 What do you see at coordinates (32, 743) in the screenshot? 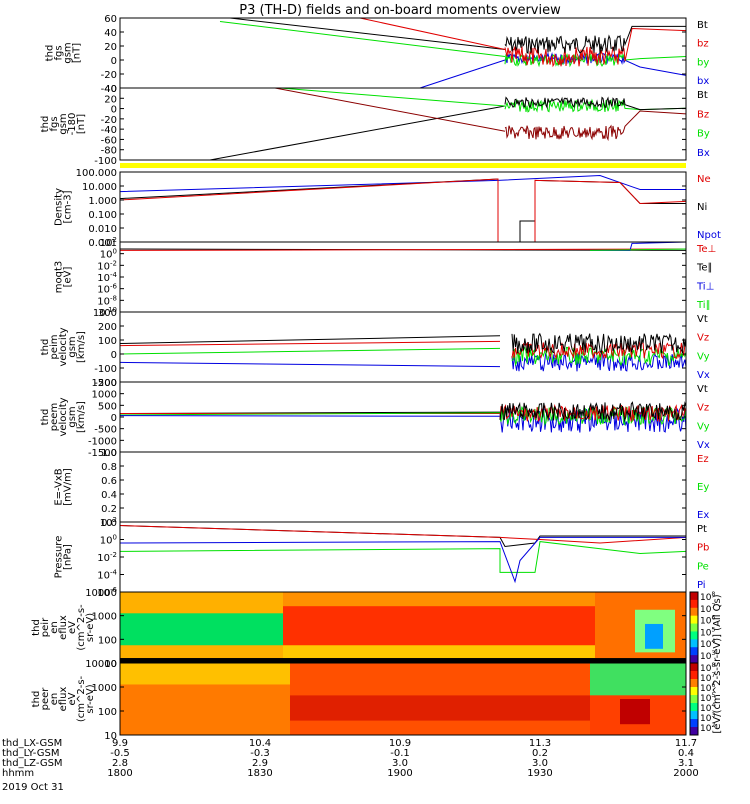
I see `xaxis-row-label: thd_LX-GSM` at bounding box center [32, 743].